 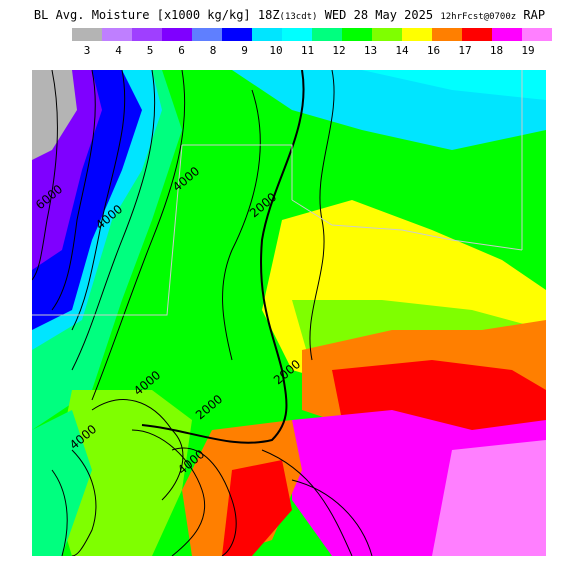 What do you see at coordinates (496, 50) in the screenshot?
I see `legend-tick-label: 18` at bounding box center [496, 50].